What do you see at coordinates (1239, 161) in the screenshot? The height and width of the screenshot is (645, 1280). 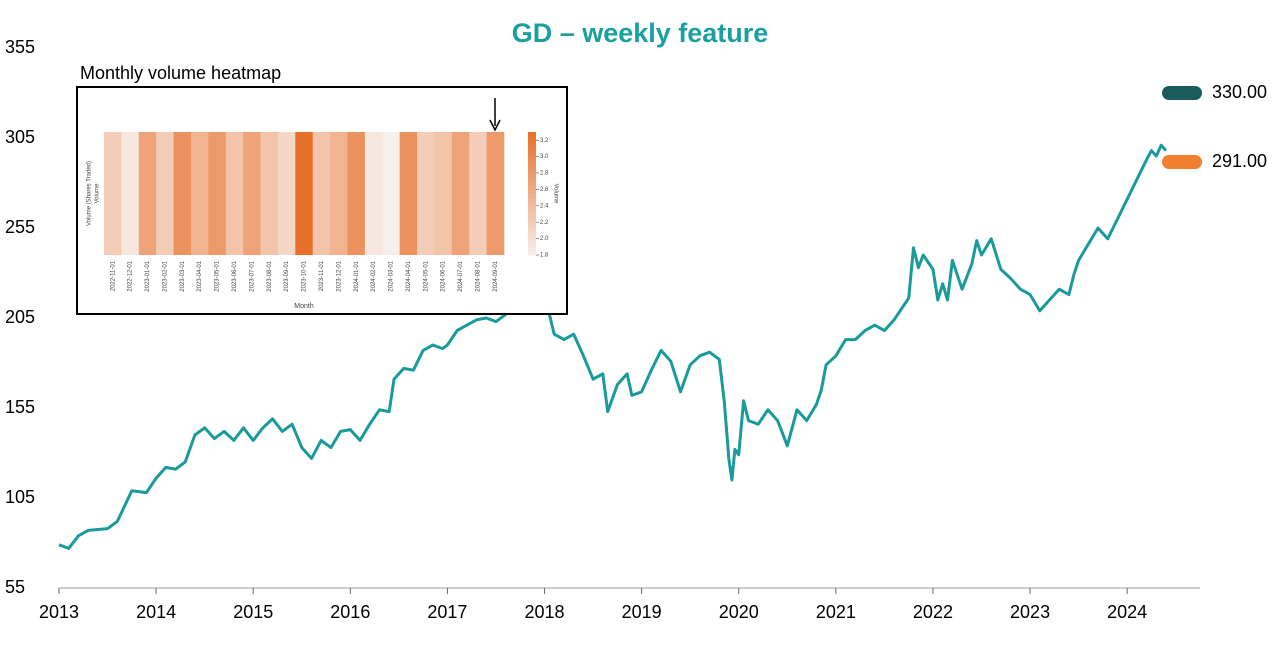 I see `badge-label: 291.00` at bounding box center [1239, 161].